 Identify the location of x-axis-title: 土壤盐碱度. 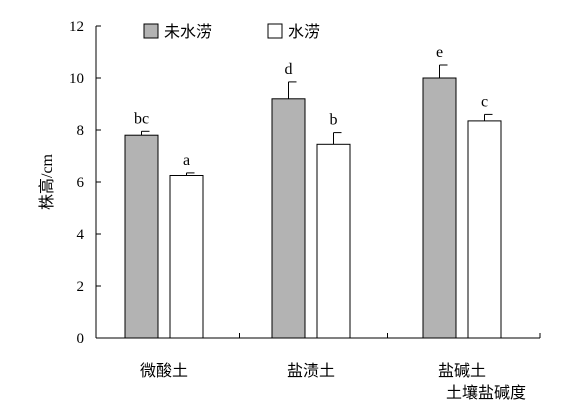
(486, 392).